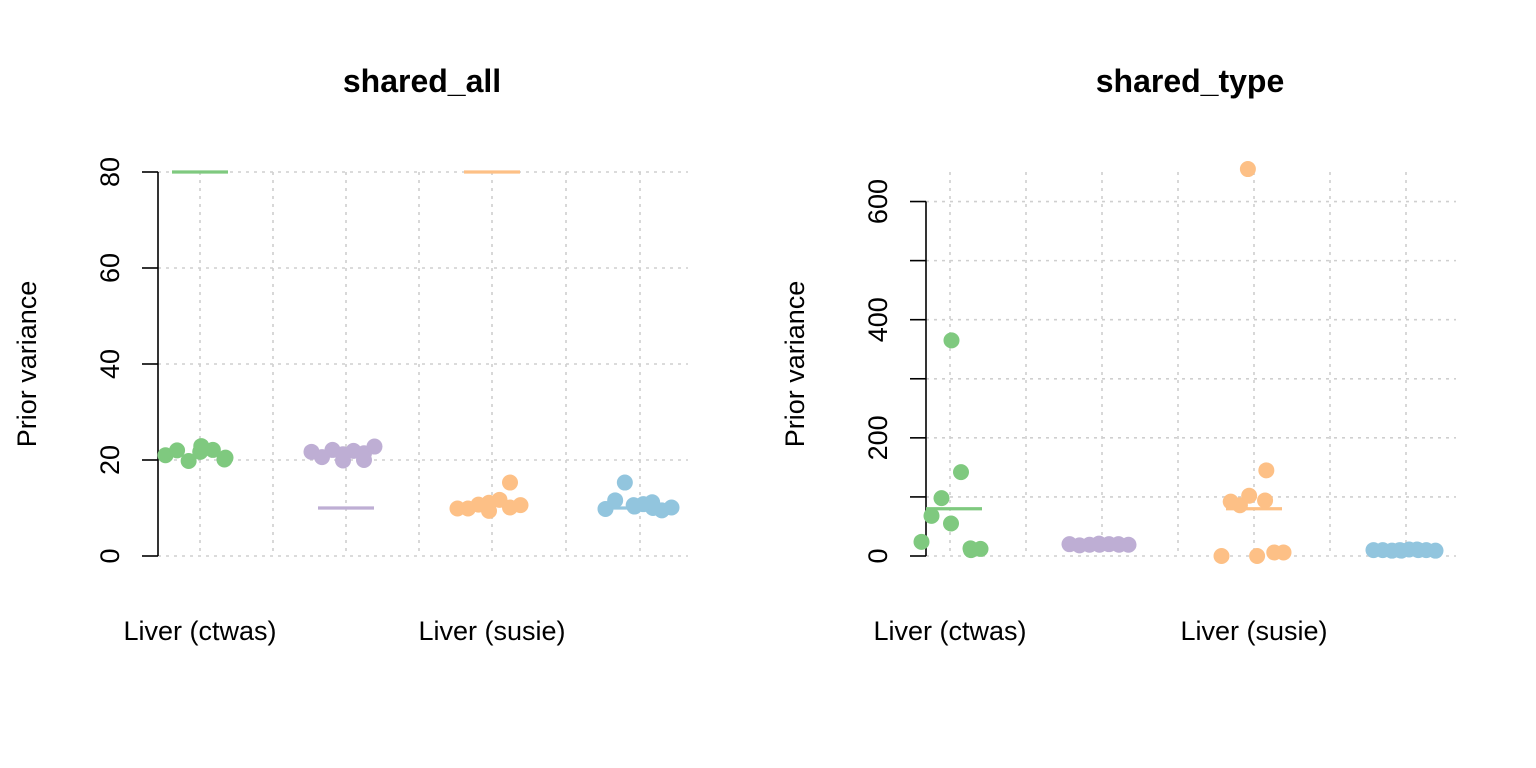 This screenshot has height=768, width=1536. What do you see at coordinates (110, 460) in the screenshot?
I see `y-tick-label: 20` at bounding box center [110, 460].